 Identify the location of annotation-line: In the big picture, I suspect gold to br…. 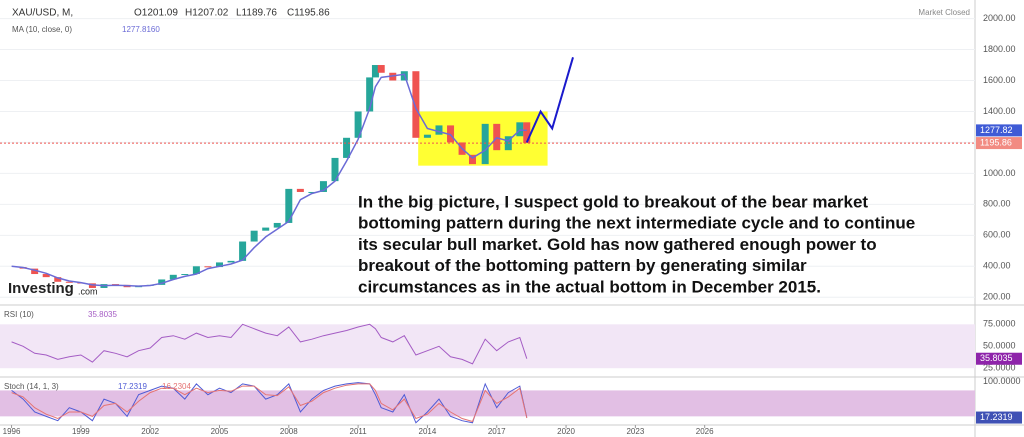
(613, 201).